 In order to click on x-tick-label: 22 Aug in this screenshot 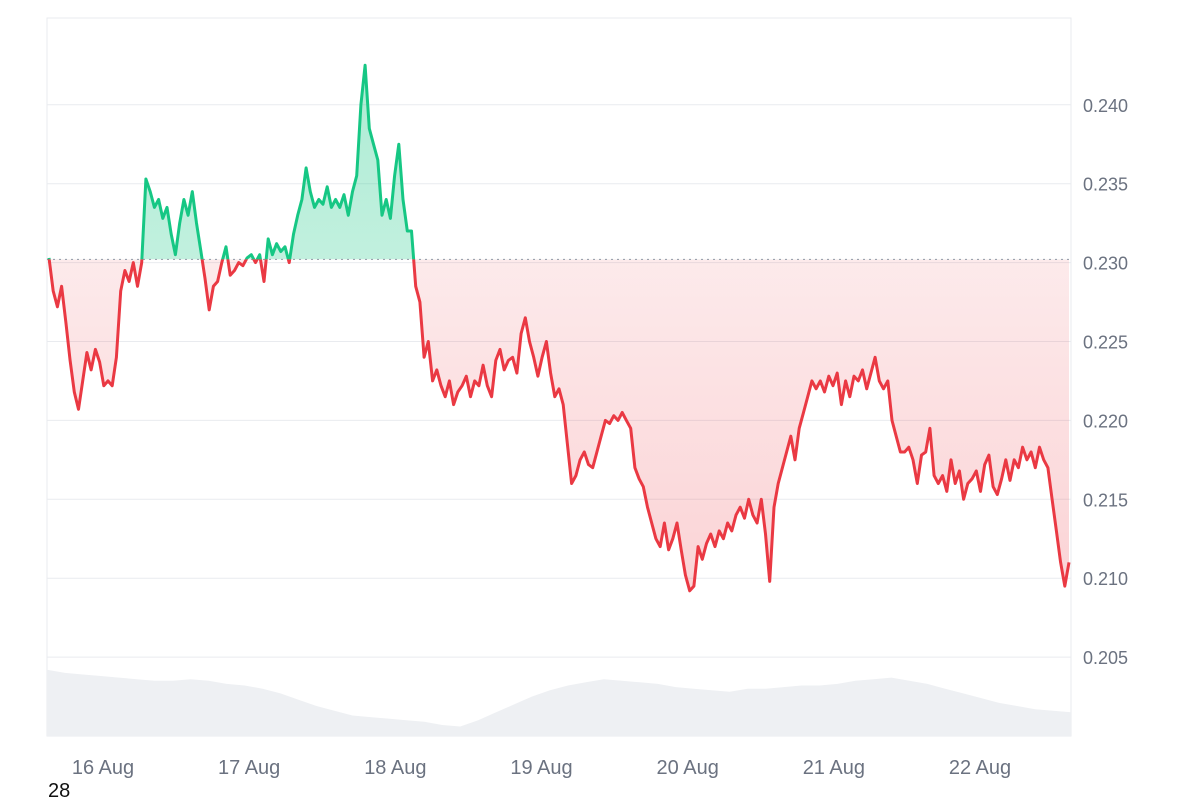, I will do `click(980, 768)`.